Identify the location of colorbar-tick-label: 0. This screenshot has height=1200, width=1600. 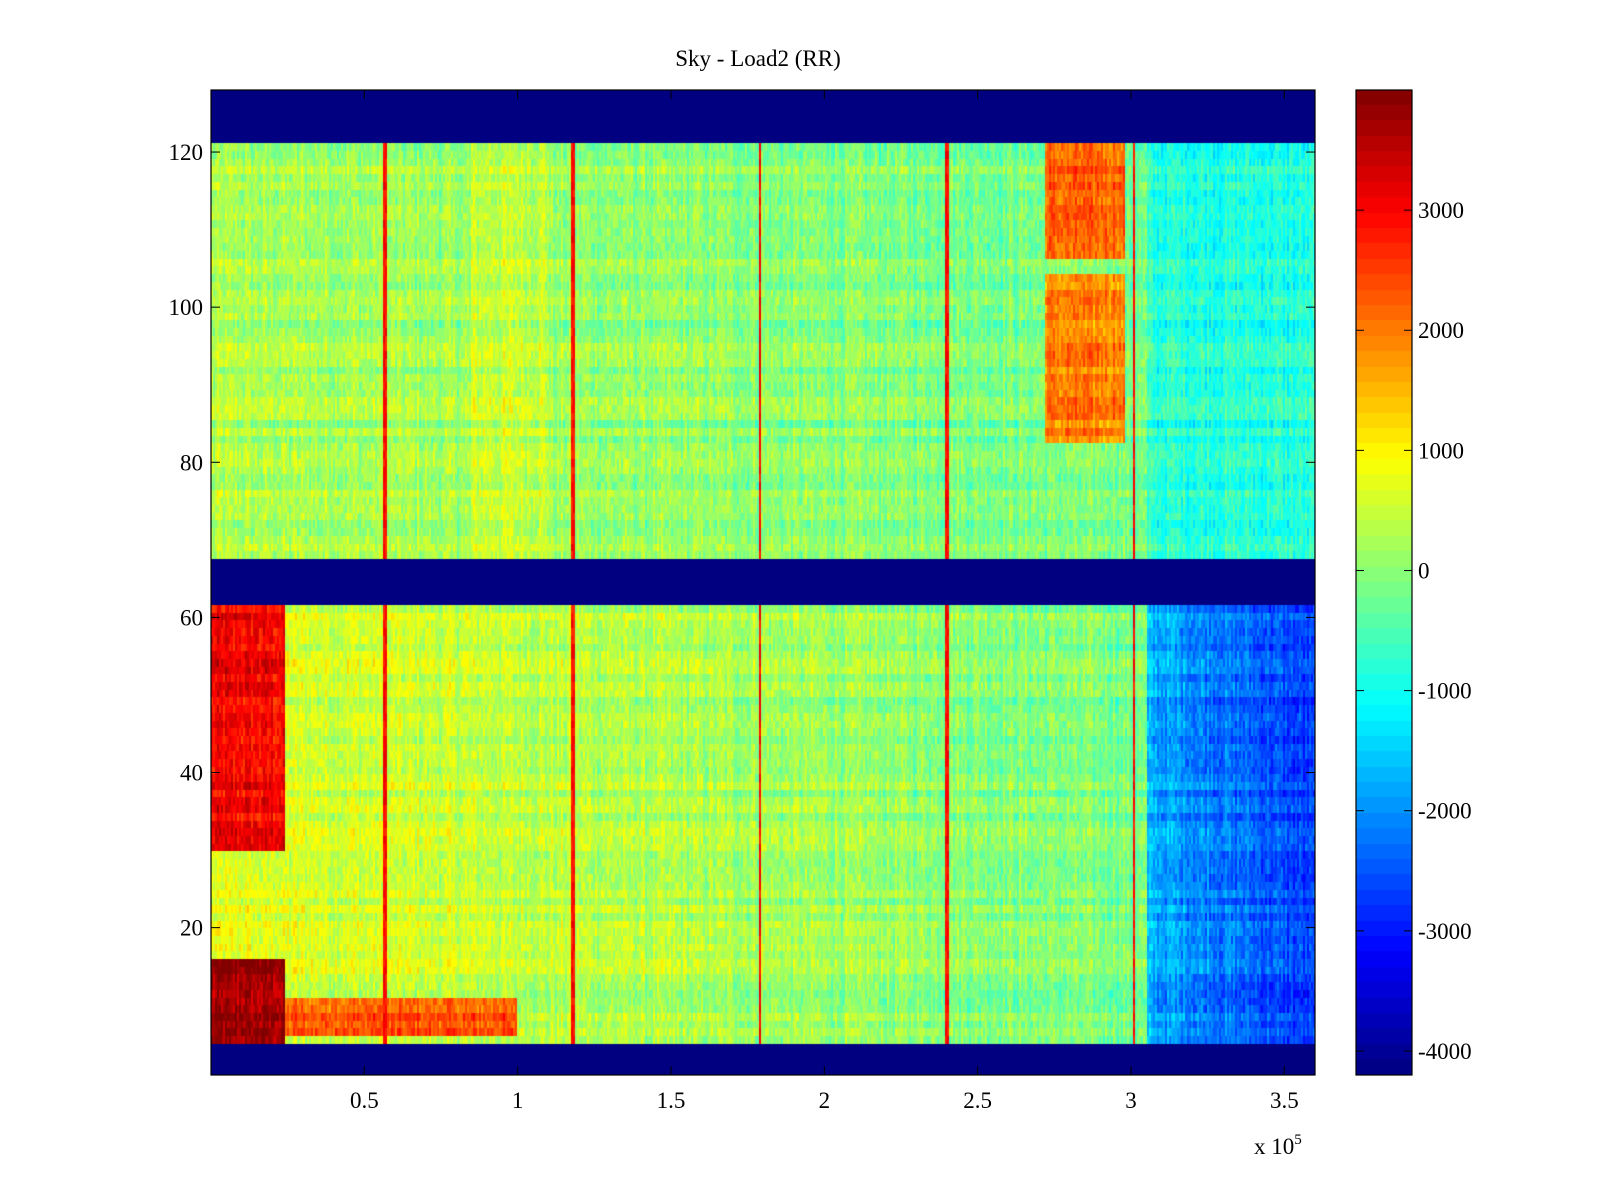
(1424, 570).